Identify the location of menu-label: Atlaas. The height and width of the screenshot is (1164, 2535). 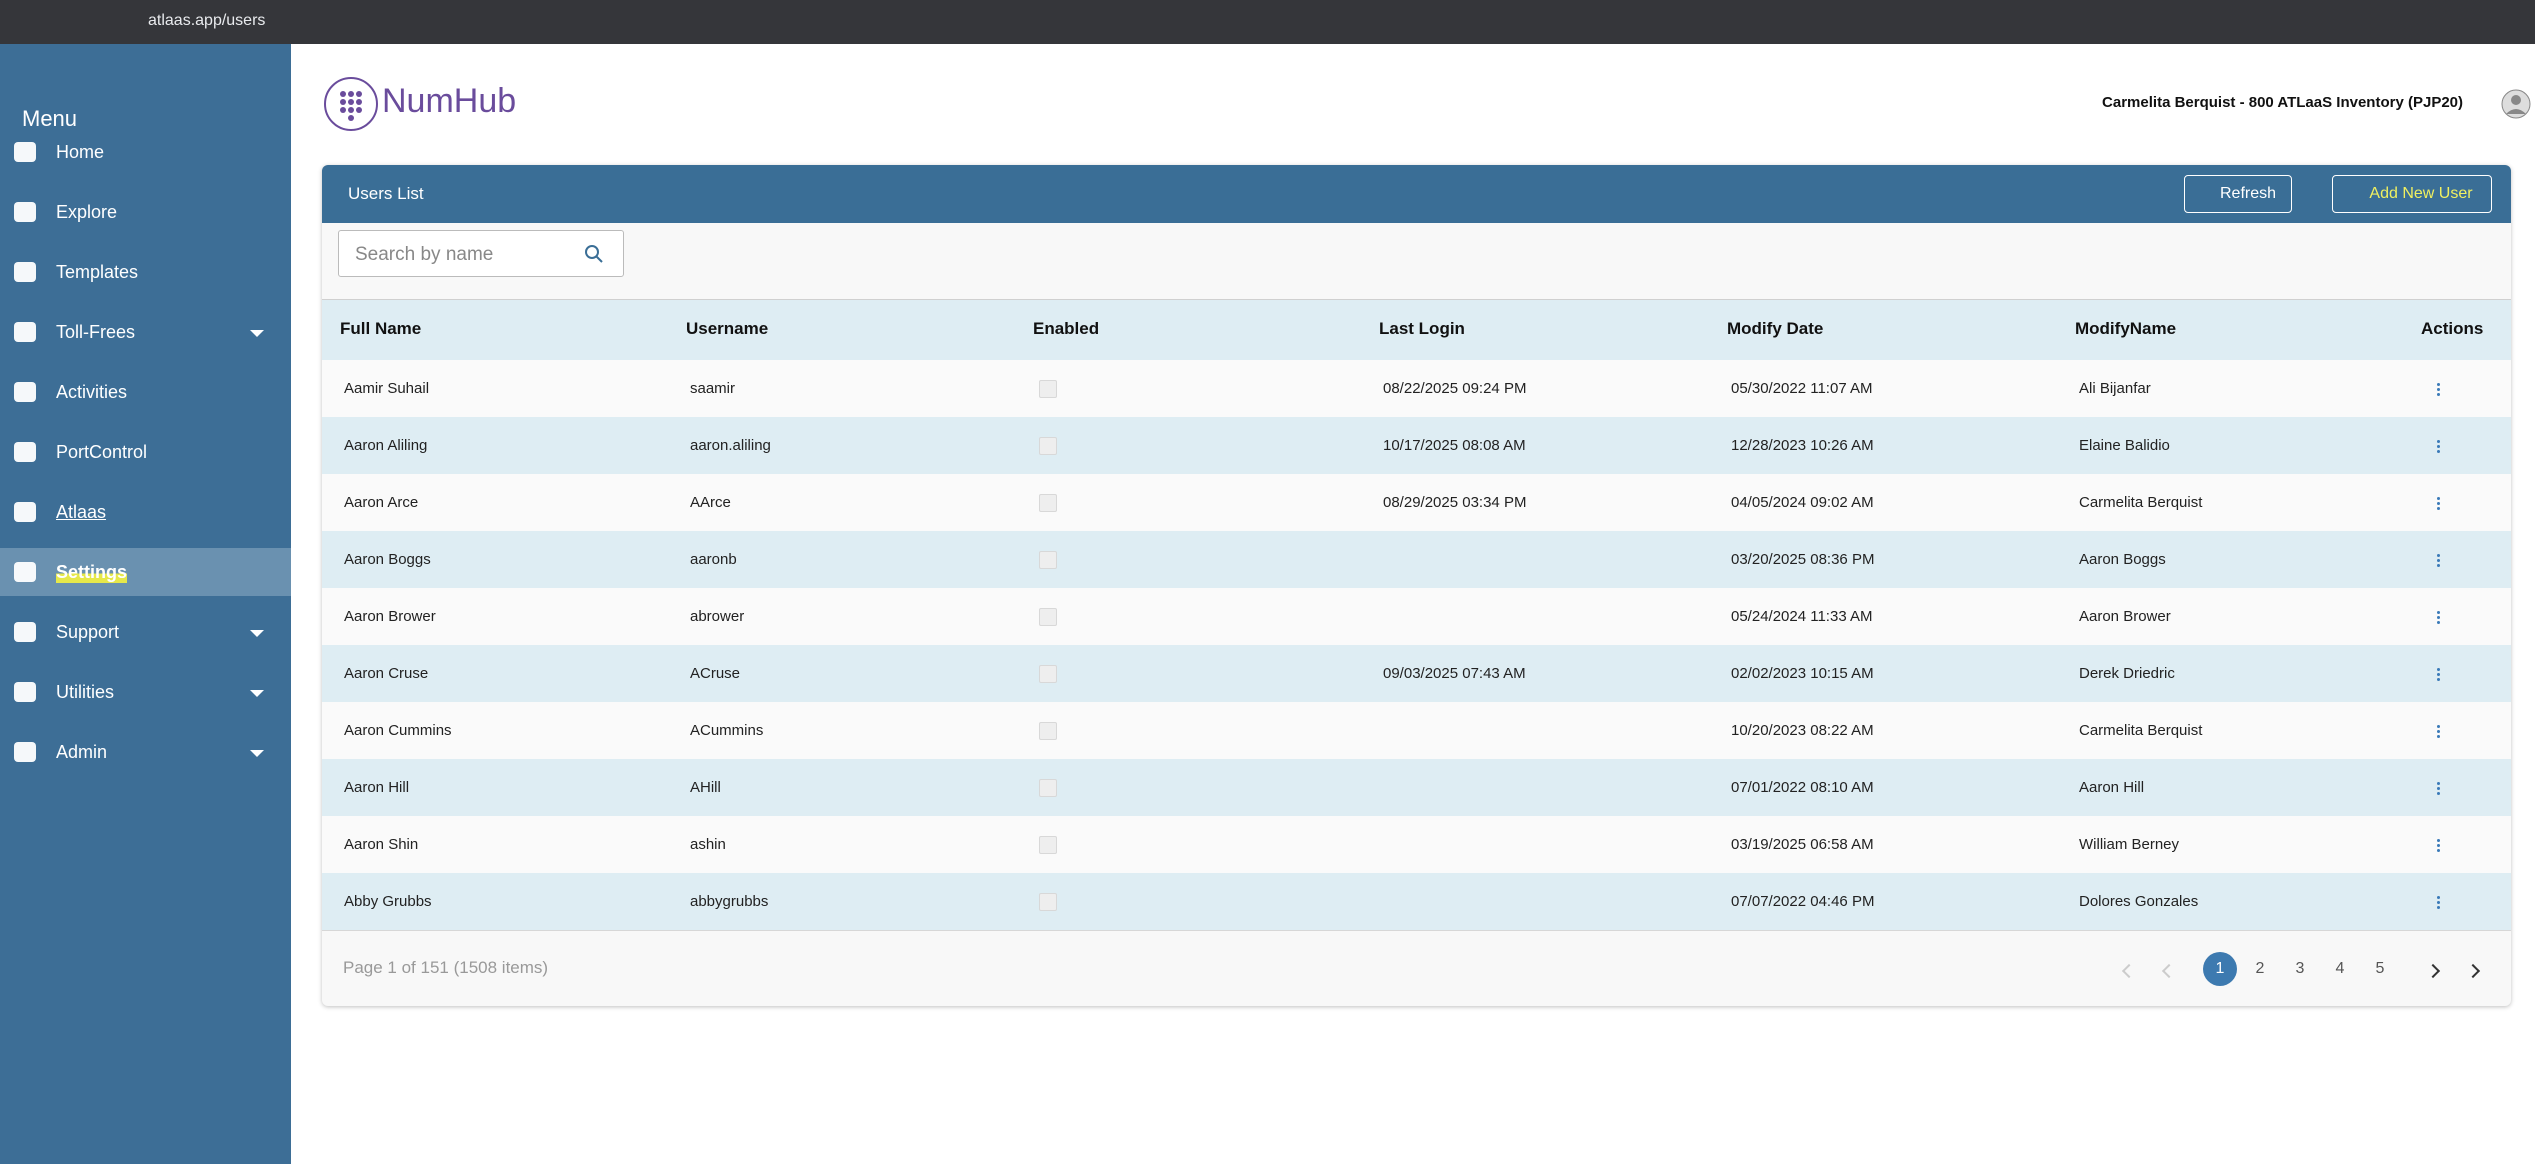
(81, 512).